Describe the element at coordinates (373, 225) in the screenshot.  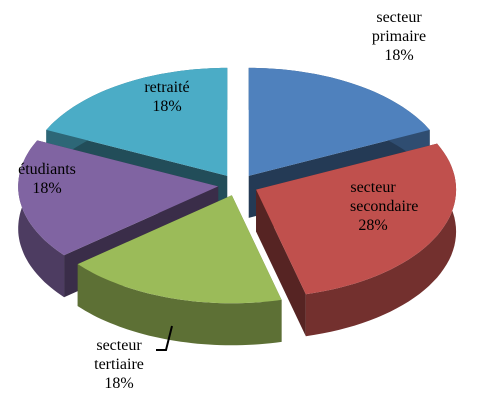
I see `value-label: 28%` at that location.